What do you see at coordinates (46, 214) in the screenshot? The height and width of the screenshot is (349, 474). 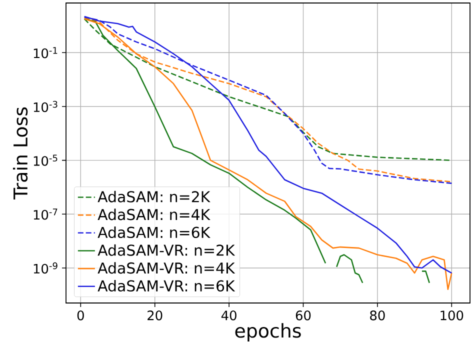 I see `y-tick-label: 10$^{-7}$` at bounding box center [46, 214].